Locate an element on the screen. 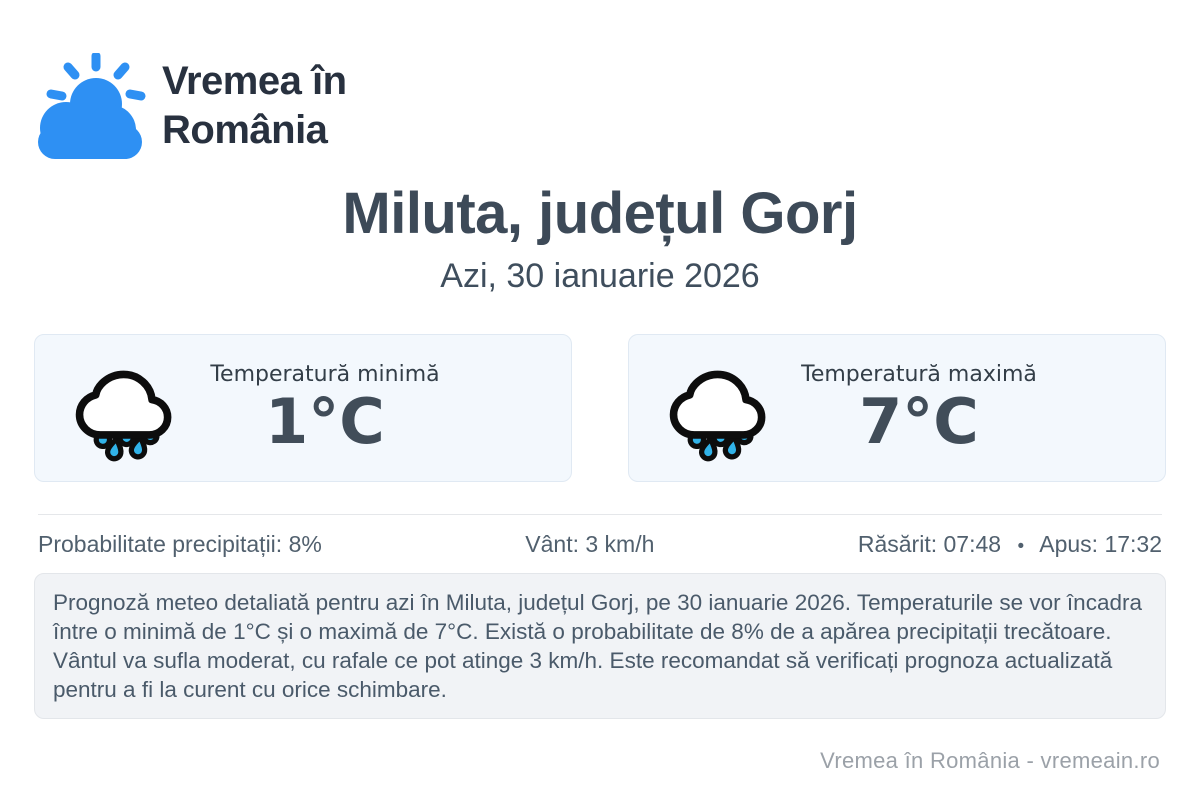 The height and width of the screenshot is (800, 1200). date-subtitle: Azi, 30 ianuarie 2026 is located at coordinates (600, 276).